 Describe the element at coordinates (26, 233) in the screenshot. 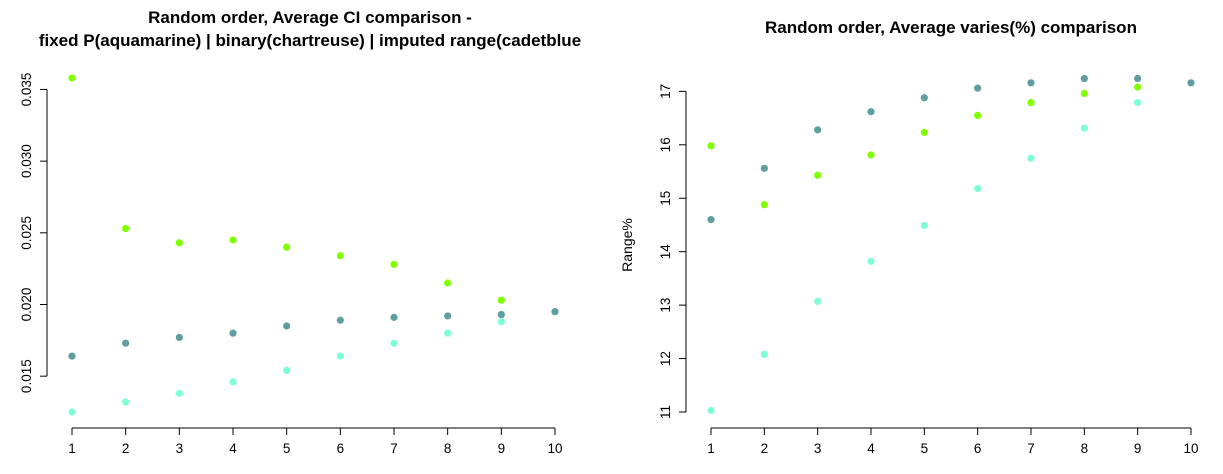

I see `y-tick-label: 0.025` at that location.